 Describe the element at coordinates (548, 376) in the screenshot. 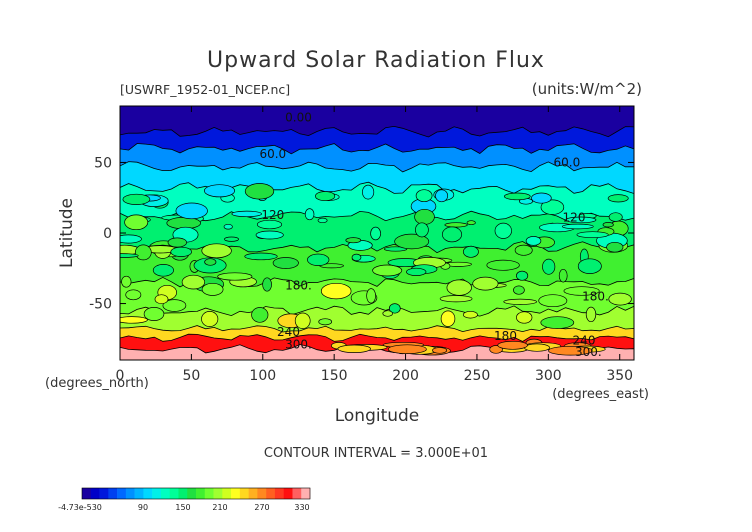

I see `x-tick-label: 300` at that location.